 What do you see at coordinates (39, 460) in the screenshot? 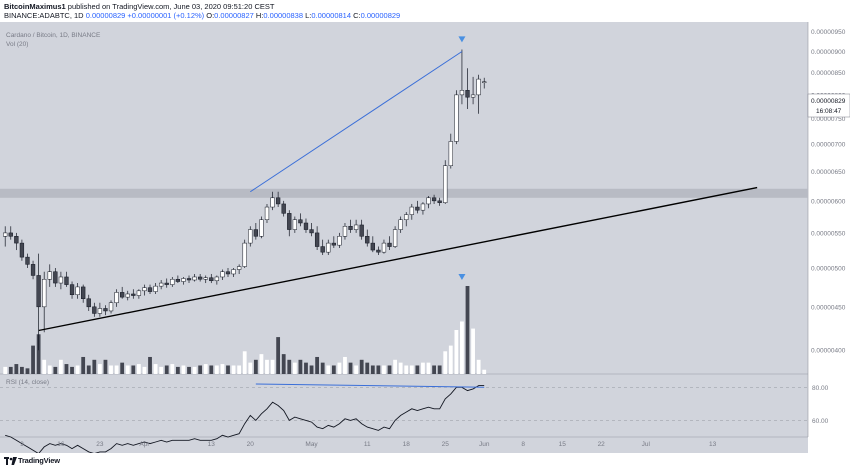
I see `footer-brand: TradingView` at bounding box center [39, 460].